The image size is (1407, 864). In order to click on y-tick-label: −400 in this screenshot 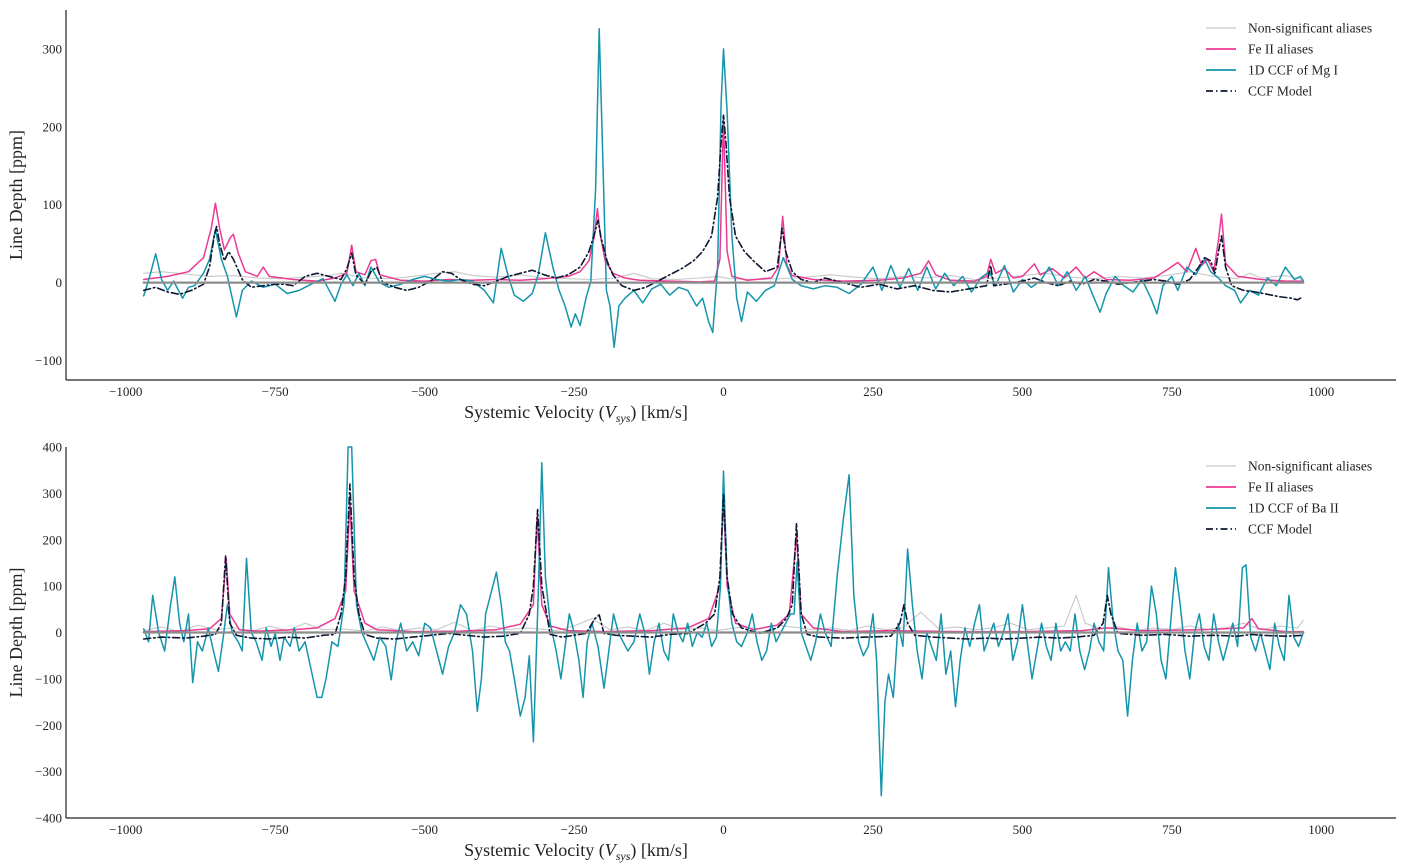, I will do `click(48, 818)`.